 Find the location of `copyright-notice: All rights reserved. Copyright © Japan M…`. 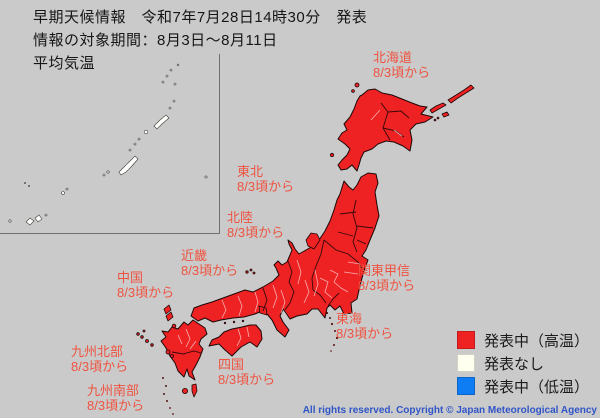

copyright-notice: All rights reserved. Copyright © Japan M… is located at coordinates (449, 410).